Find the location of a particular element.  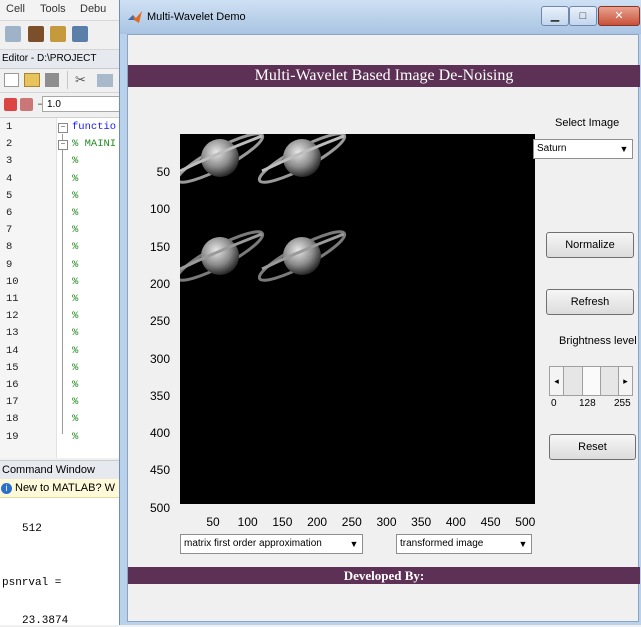

x-tick-label: 400 is located at coordinates (455, 522).